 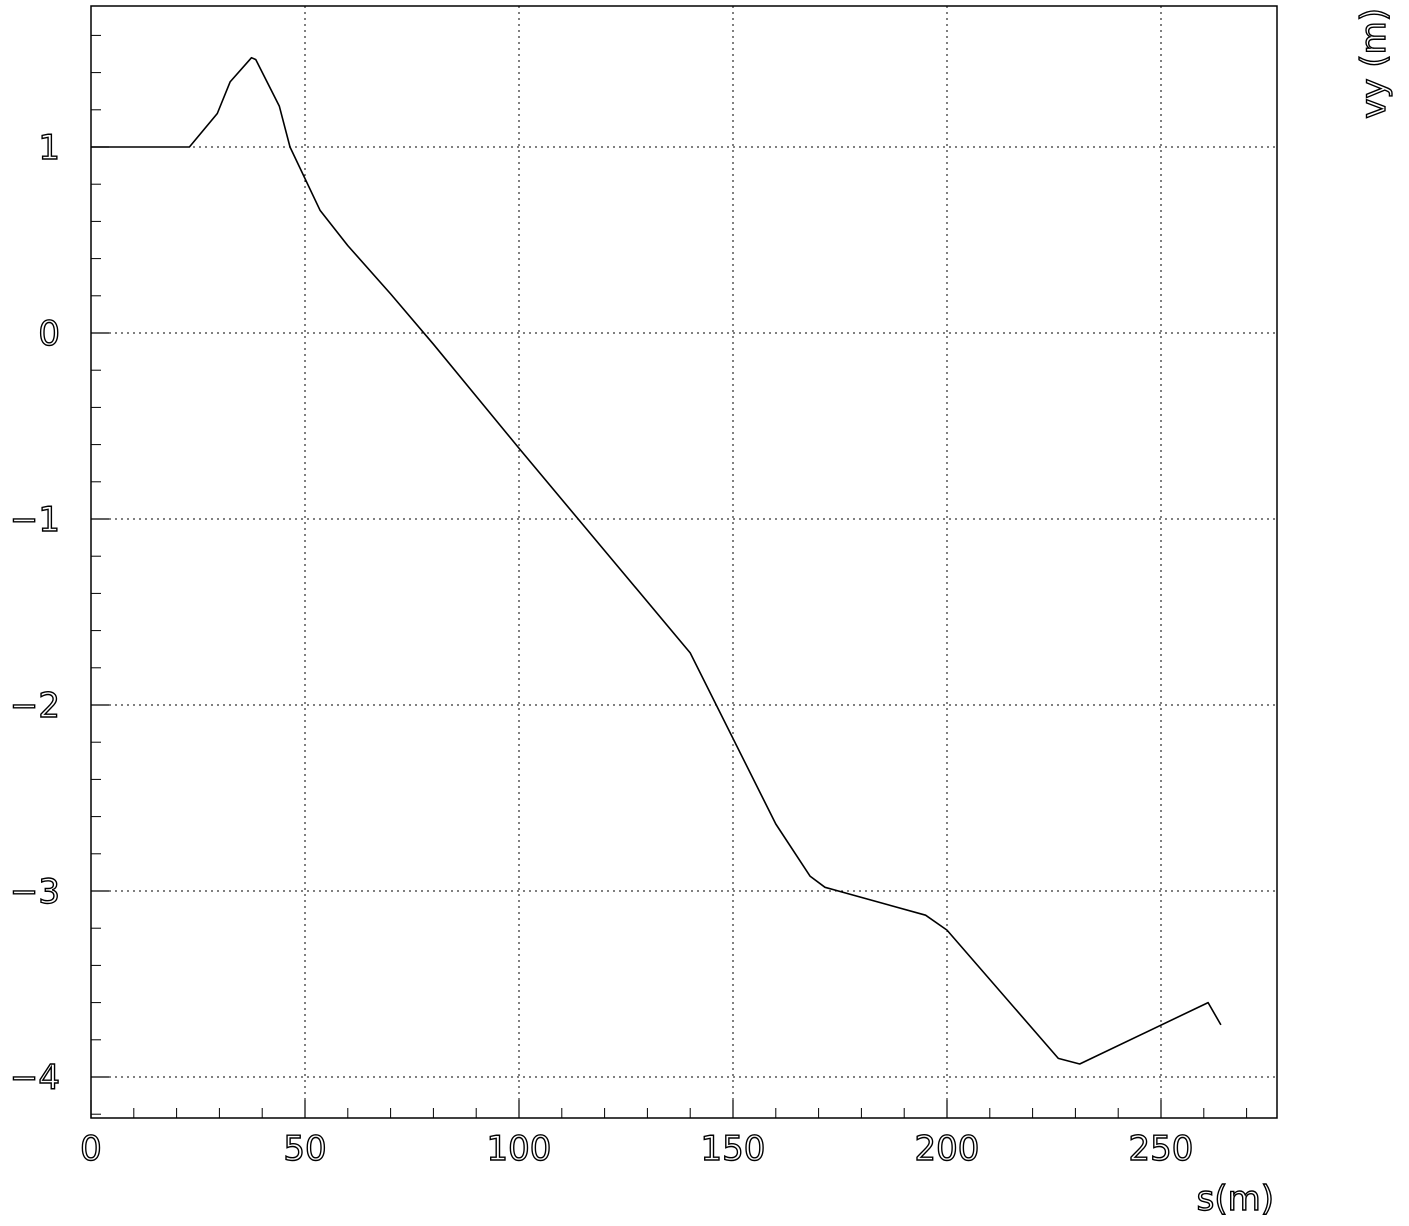 What do you see at coordinates (49, 148) in the screenshot?
I see `y-tick-label: 1` at bounding box center [49, 148].